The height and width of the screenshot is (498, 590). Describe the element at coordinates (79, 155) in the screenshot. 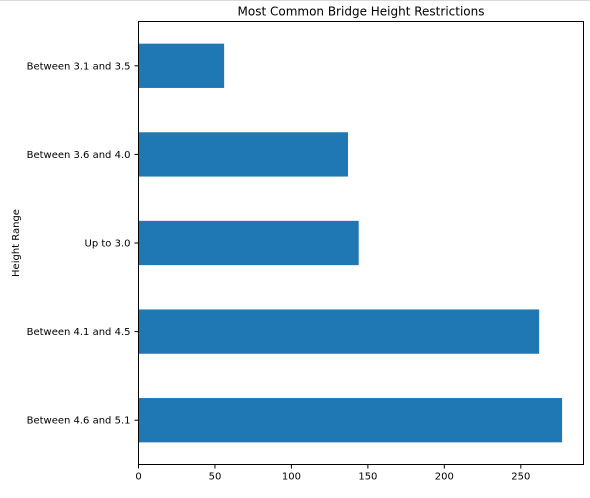

I see `y-tick-label: Between 3.6 and 4.0` at that location.